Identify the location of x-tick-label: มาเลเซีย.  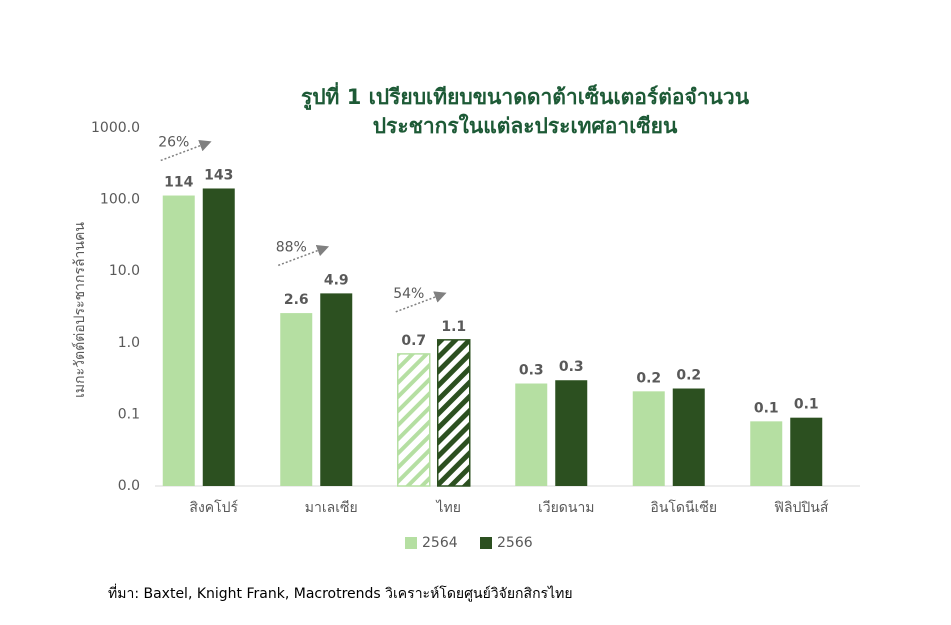
(331, 508).